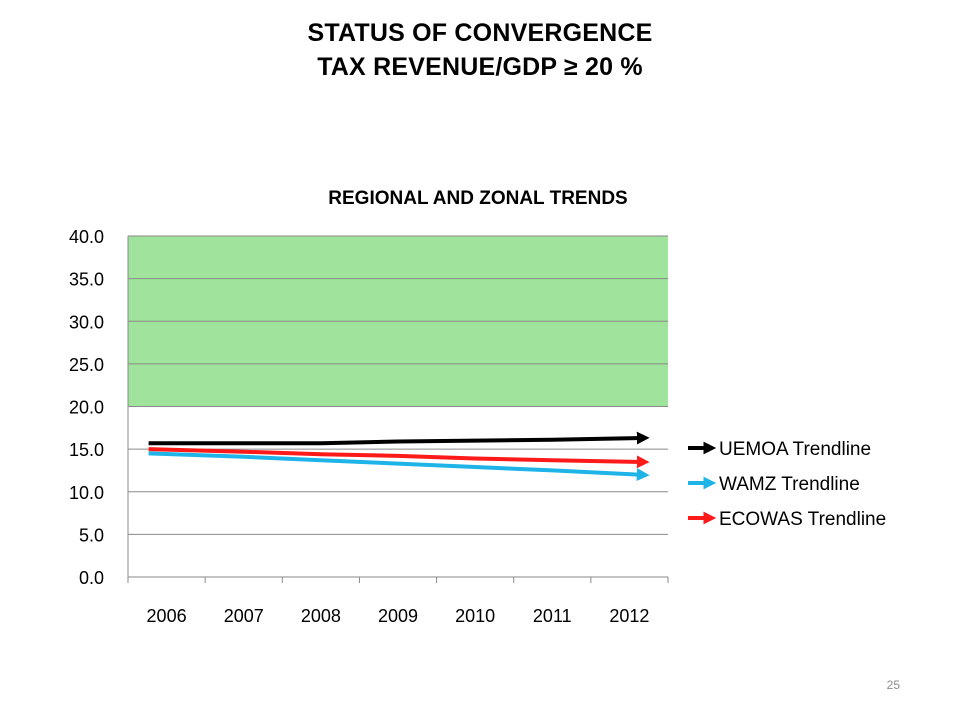 The height and width of the screenshot is (720, 960). What do you see at coordinates (86, 408) in the screenshot?
I see `y-tick-label: 20.0` at bounding box center [86, 408].